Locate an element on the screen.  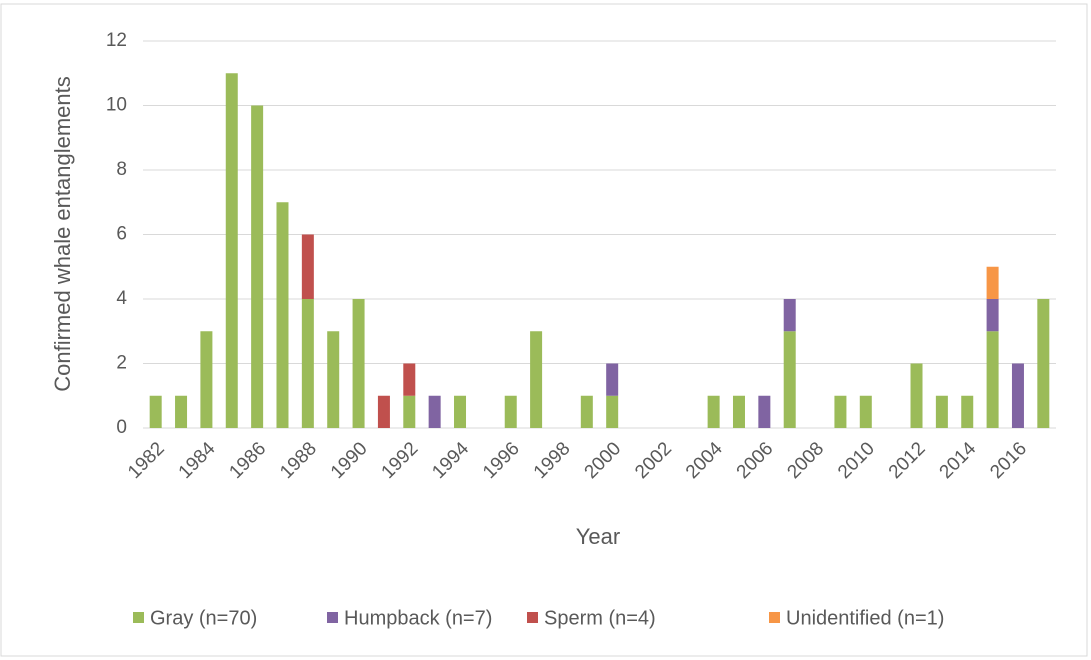
legend-label: Gray (n=70) is located at coordinates (203, 618).